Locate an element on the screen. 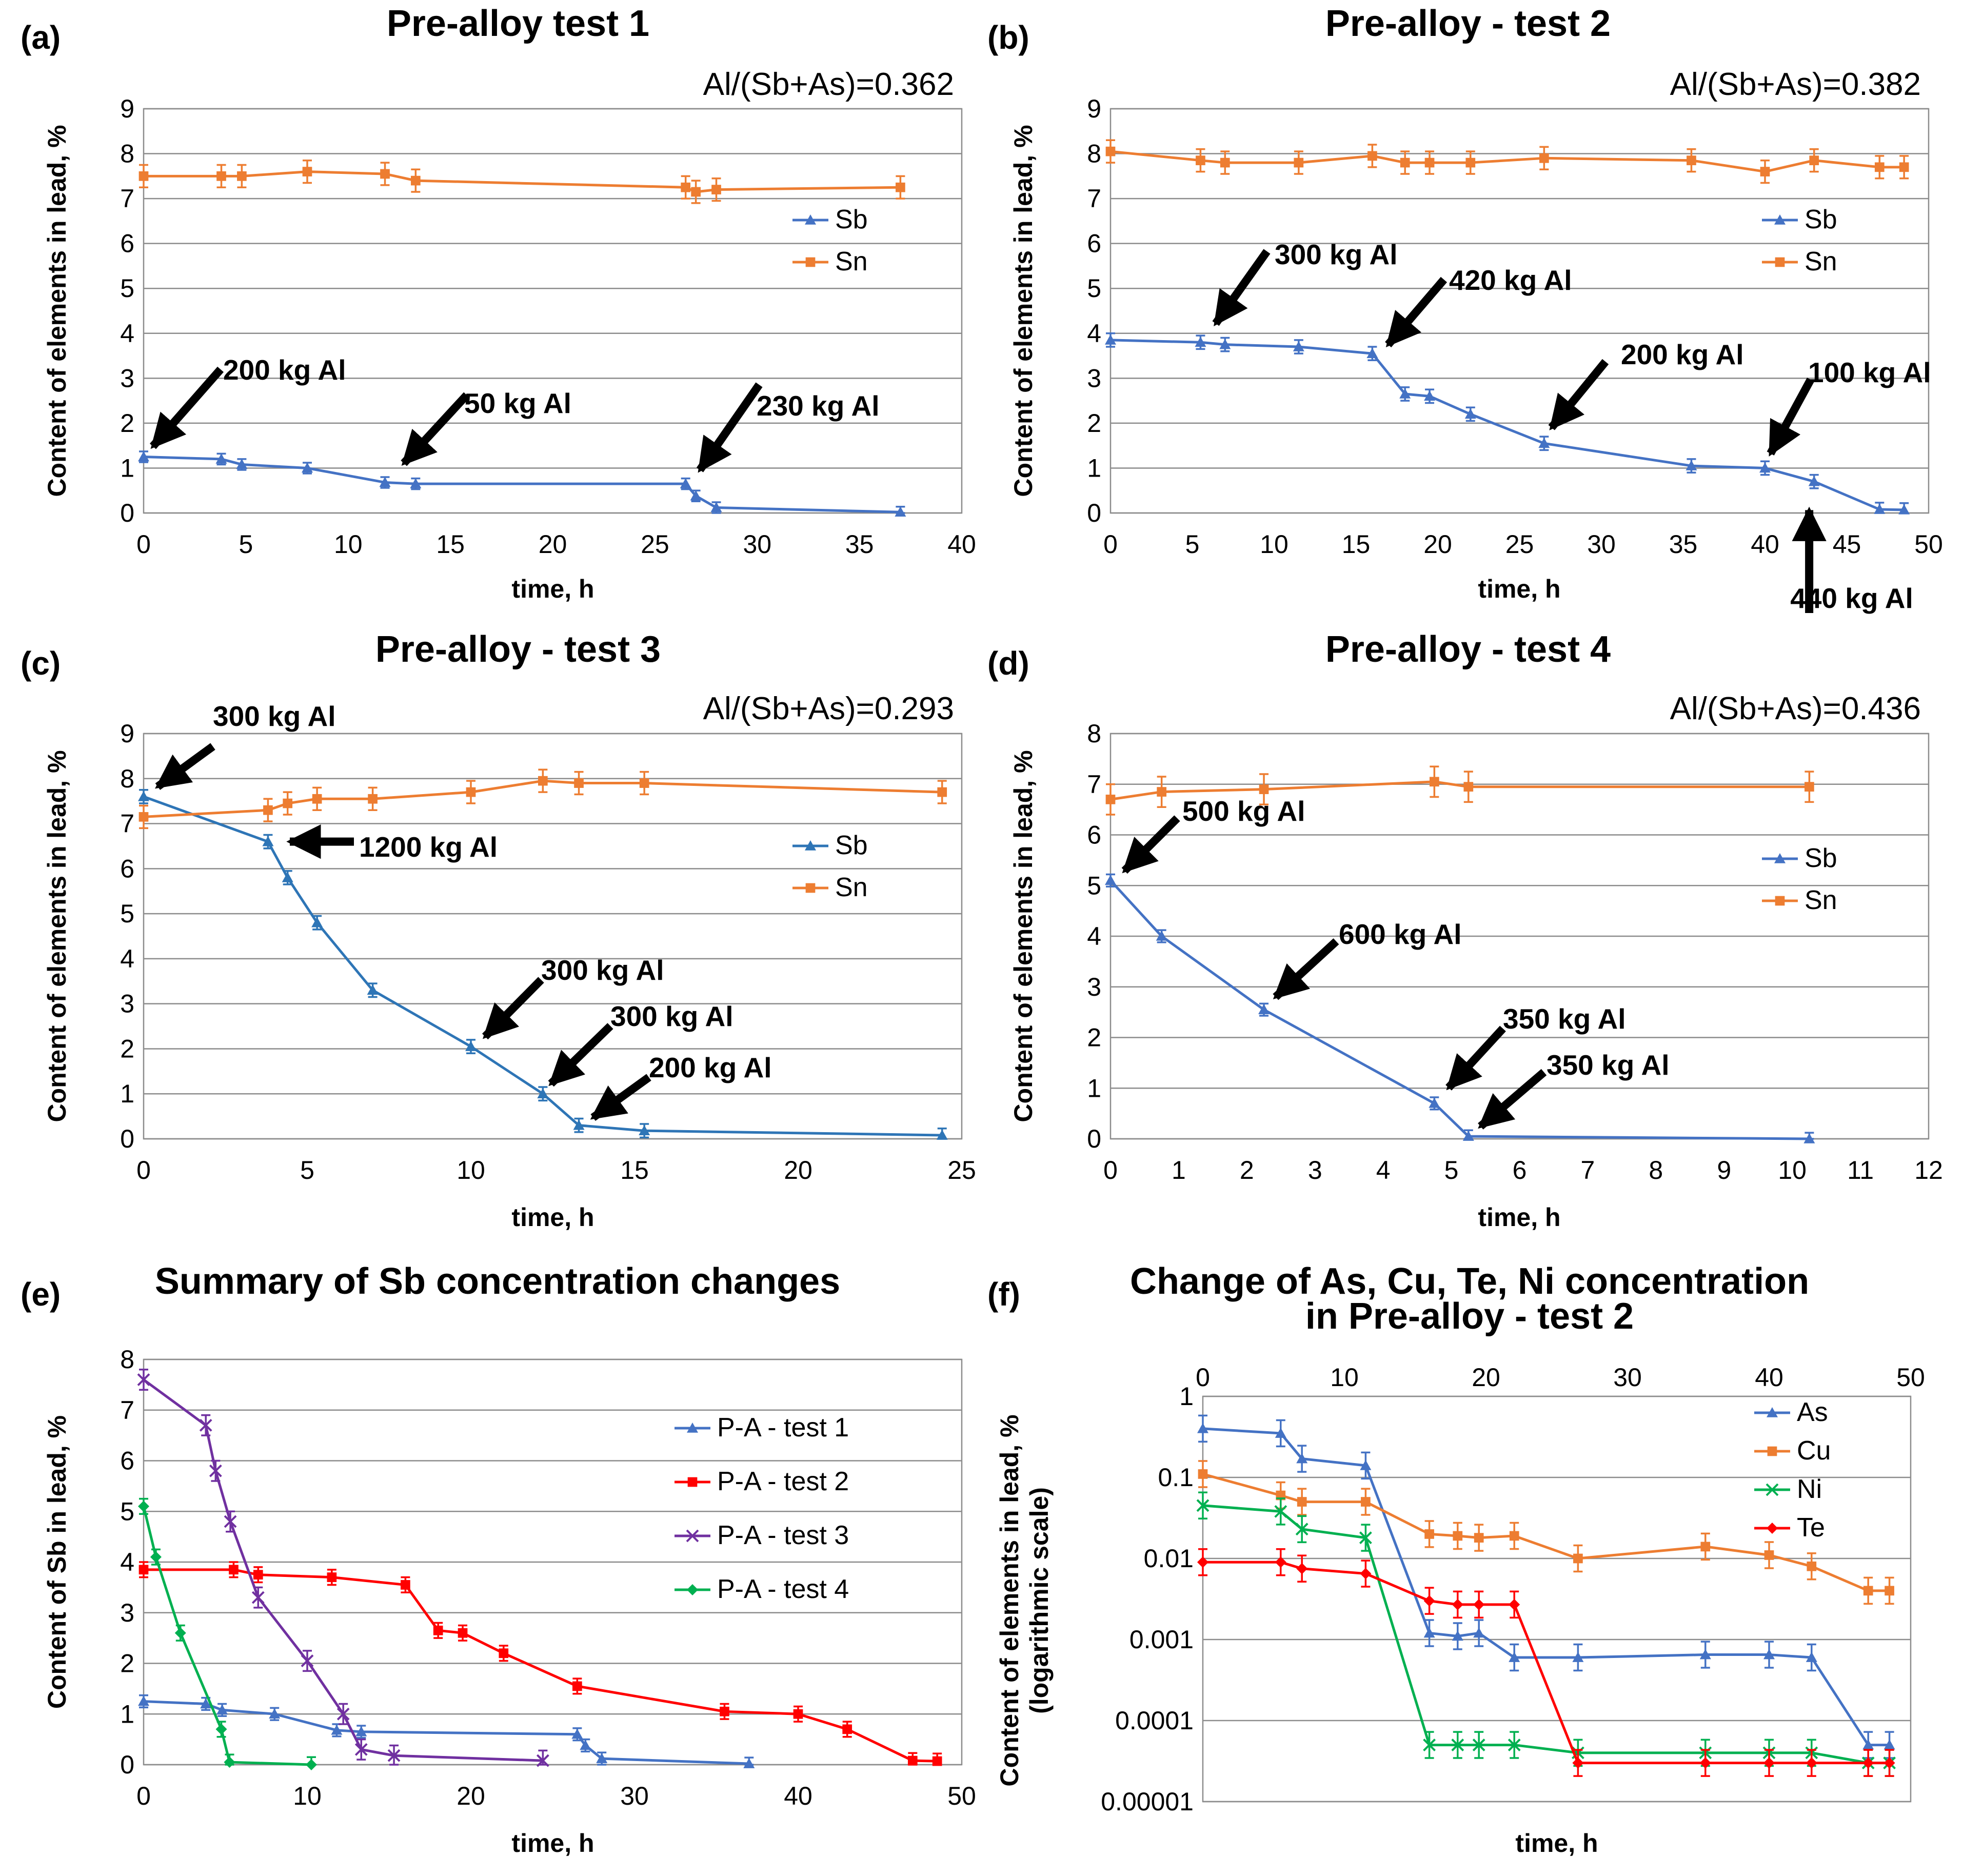 The width and height of the screenshot is (1963, 1876). series-line is located at coordinates (1459, 1009).